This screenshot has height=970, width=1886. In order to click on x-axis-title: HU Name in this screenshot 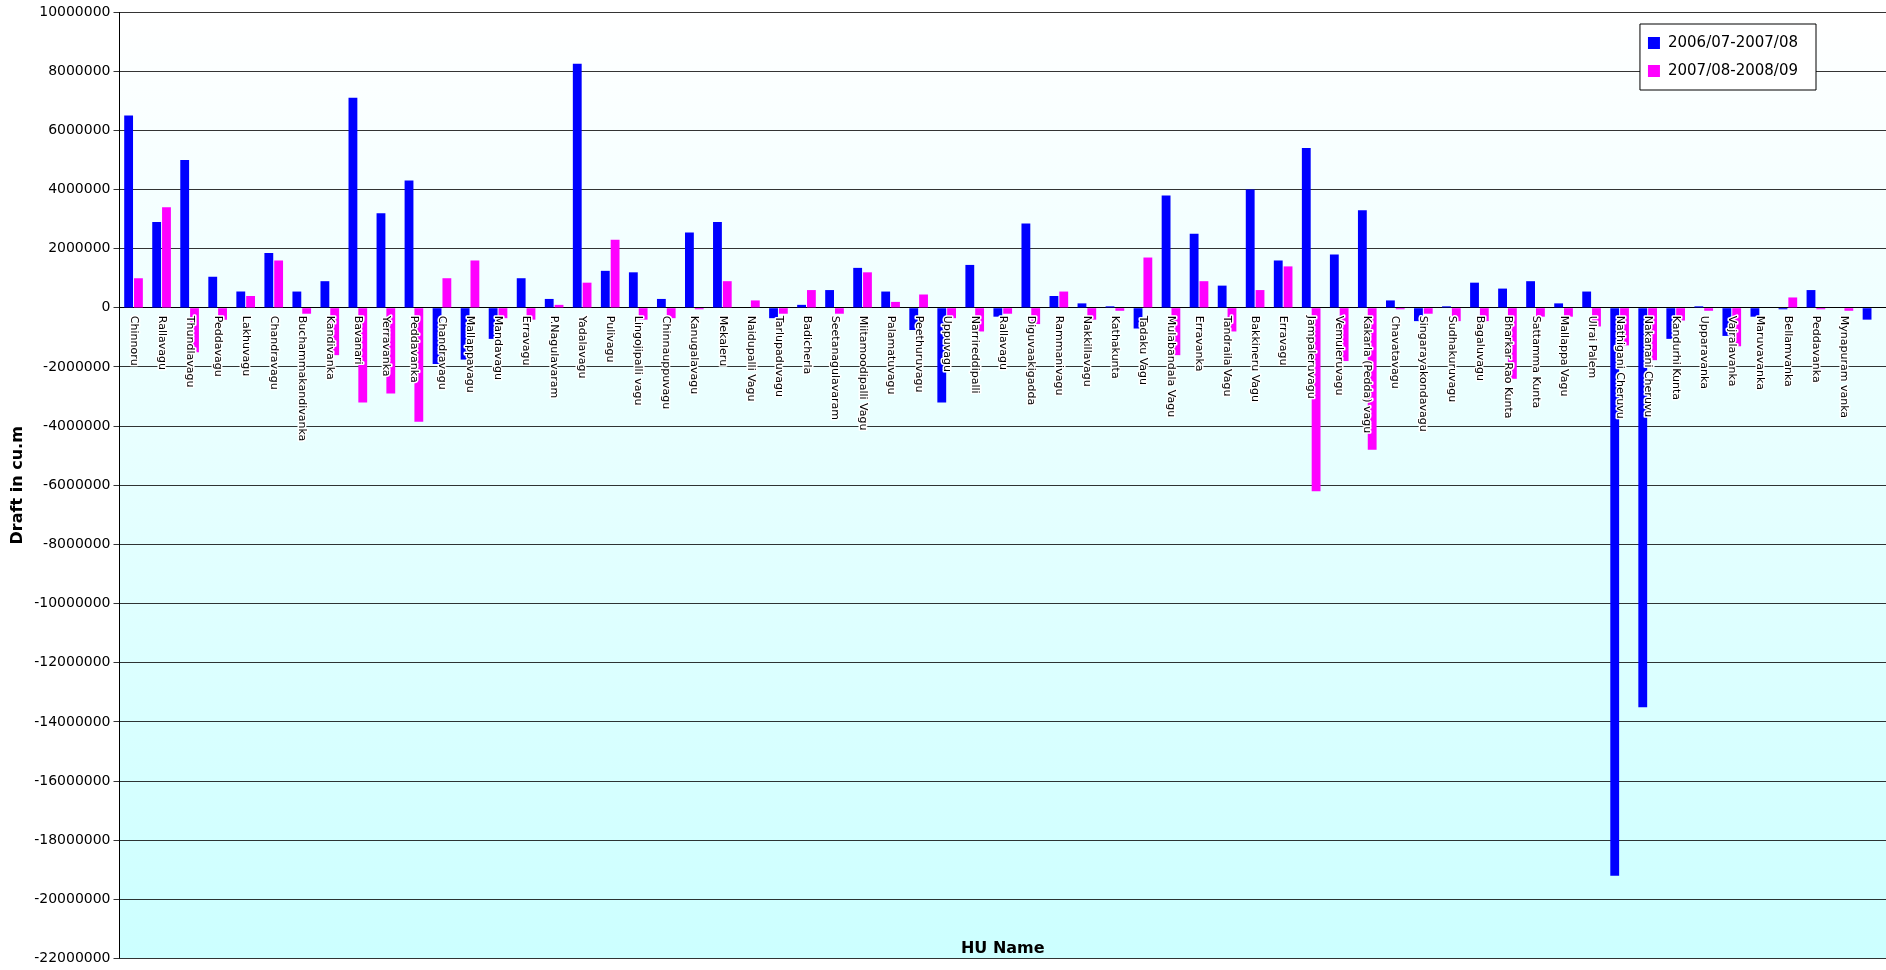, I will do `click(1002, 947)`.